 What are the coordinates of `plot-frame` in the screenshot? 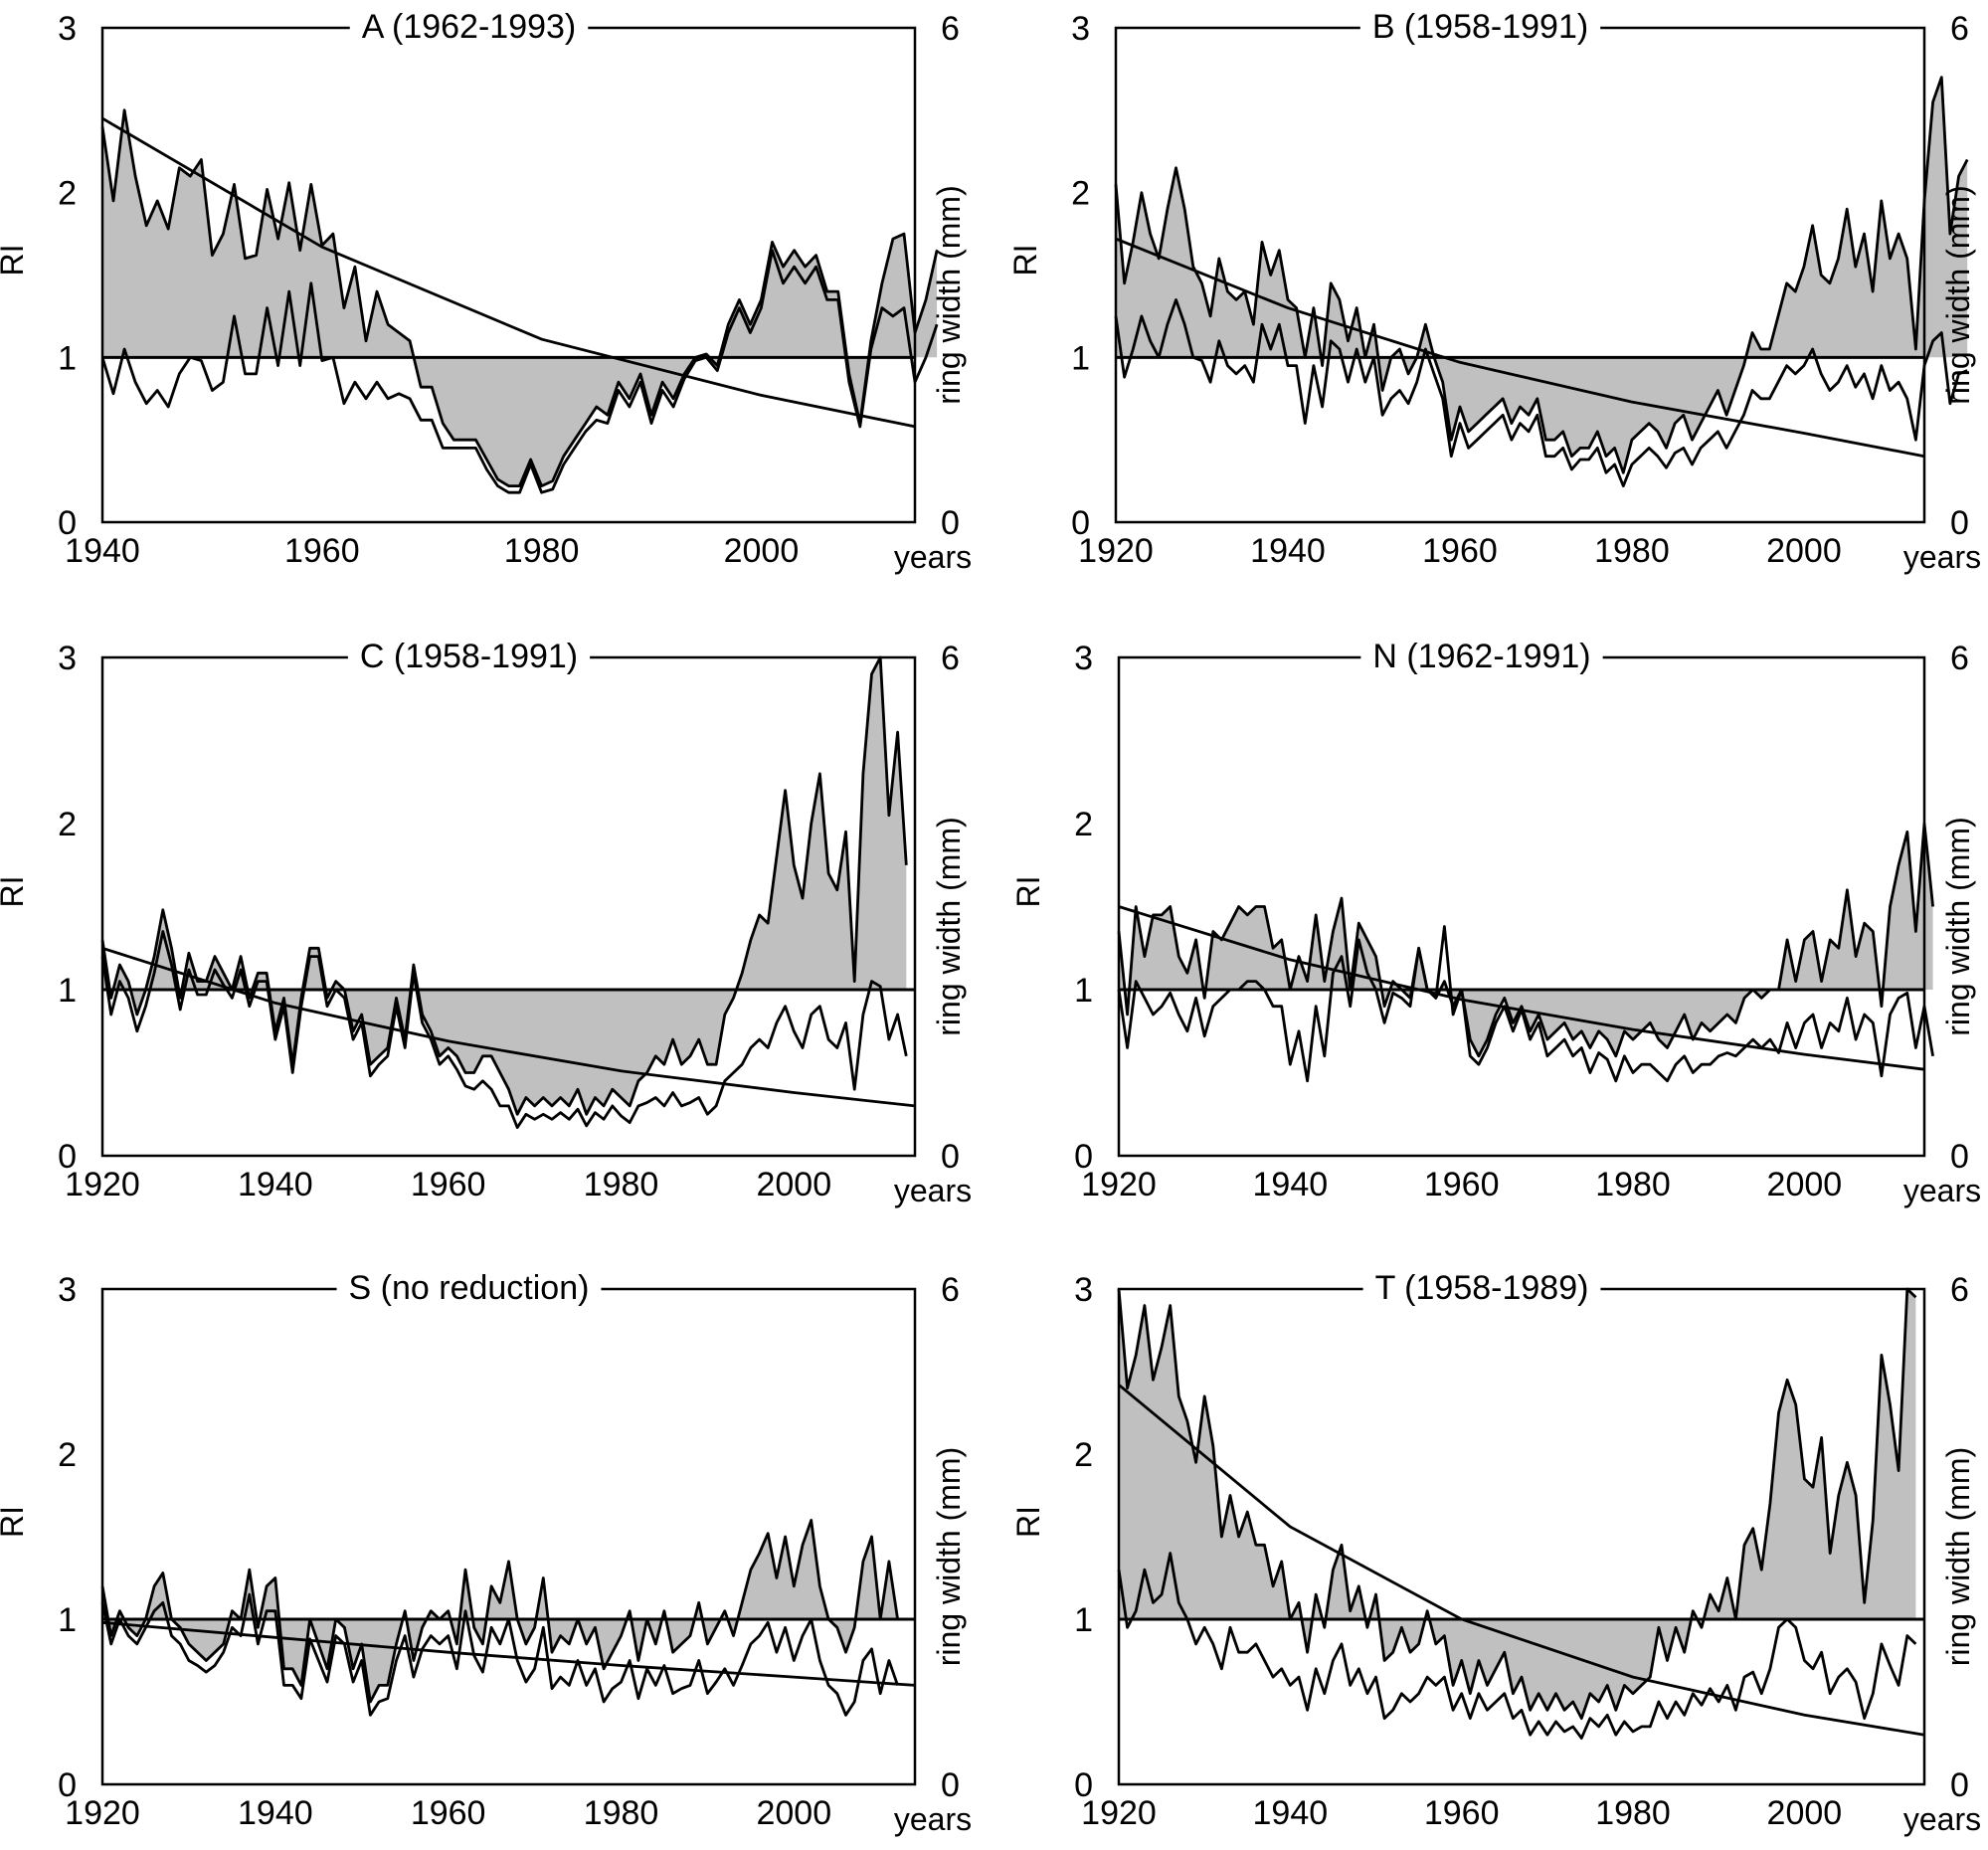 It's located at (508, 1536).